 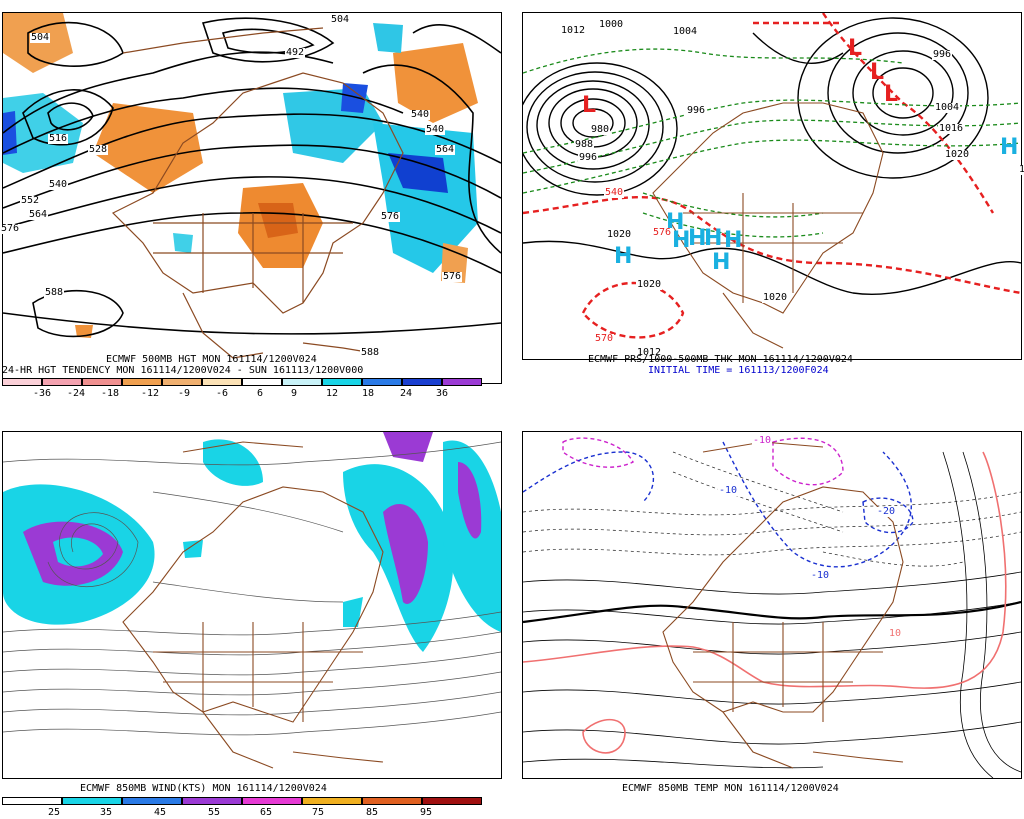 What do you see at coordinates (368, 393) in the screenshot?
I see `tick: 18` at bounding box center [368, 393].